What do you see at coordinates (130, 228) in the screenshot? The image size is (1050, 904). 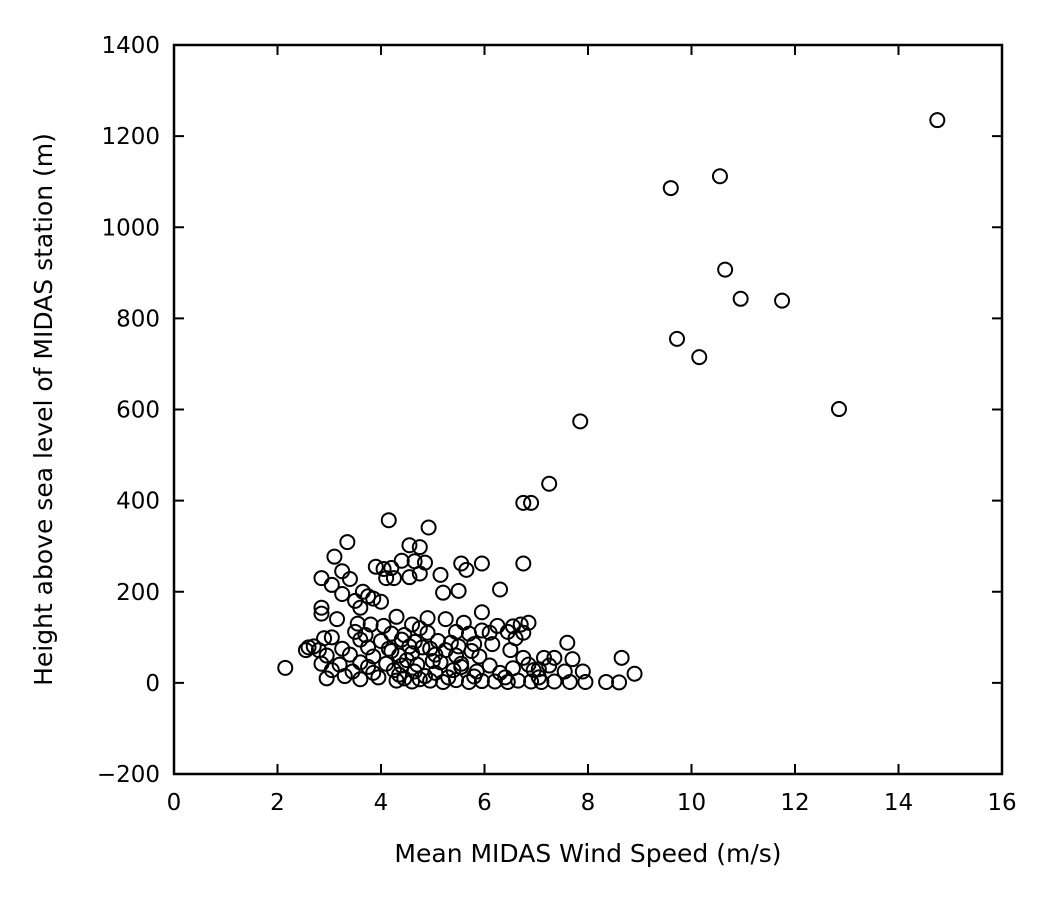 I see `y-tick-label: 1000` at bounding box center [130, 228].